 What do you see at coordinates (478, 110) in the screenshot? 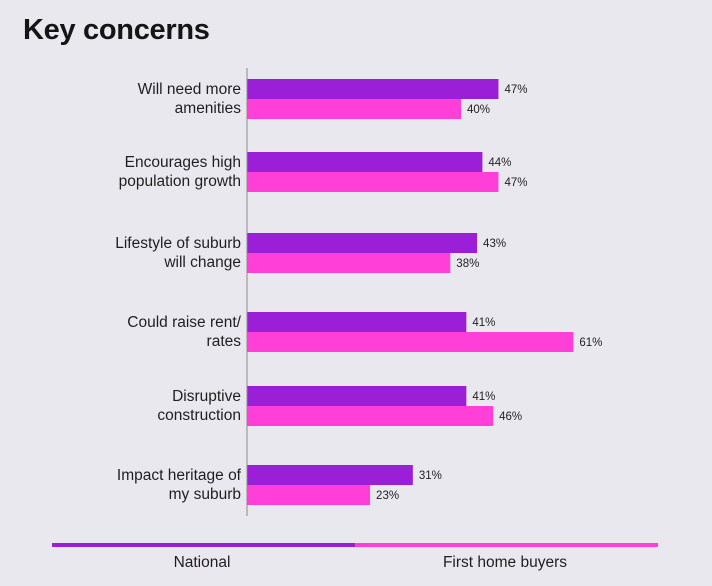
I see `data-label: 40%` at bounding box center [478, 110].